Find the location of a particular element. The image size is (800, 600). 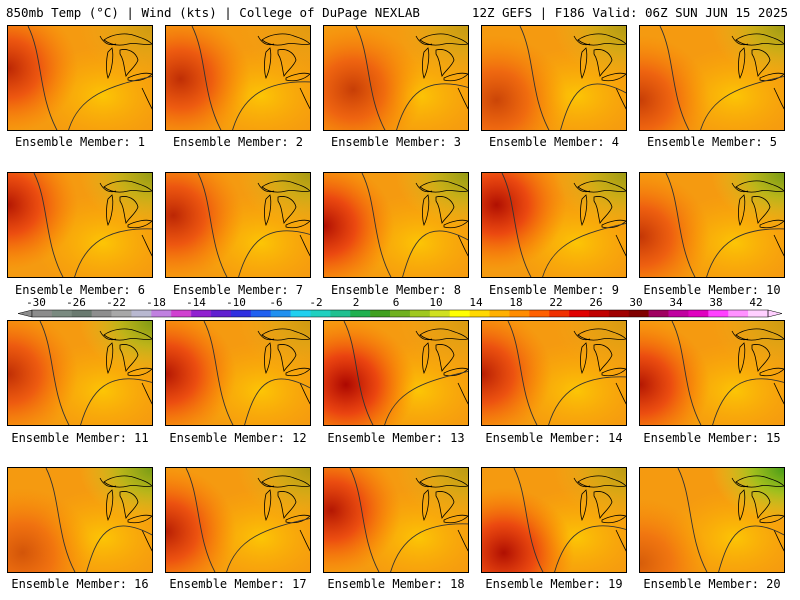

colorbar-tick-label: -14 is located at coordinates (196, 302).